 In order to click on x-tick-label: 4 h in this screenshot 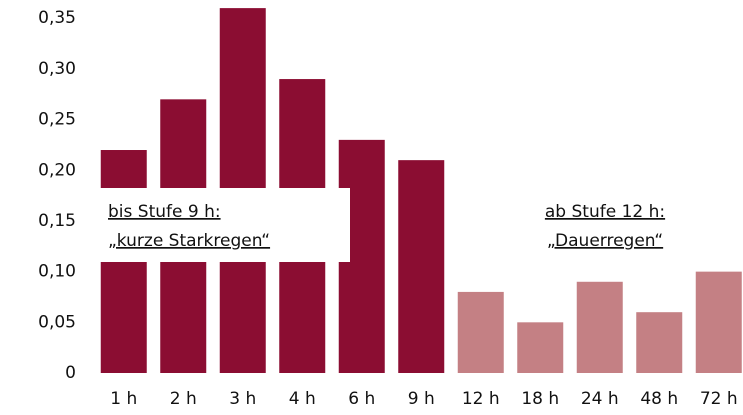, I will do `click(302, 399)`.